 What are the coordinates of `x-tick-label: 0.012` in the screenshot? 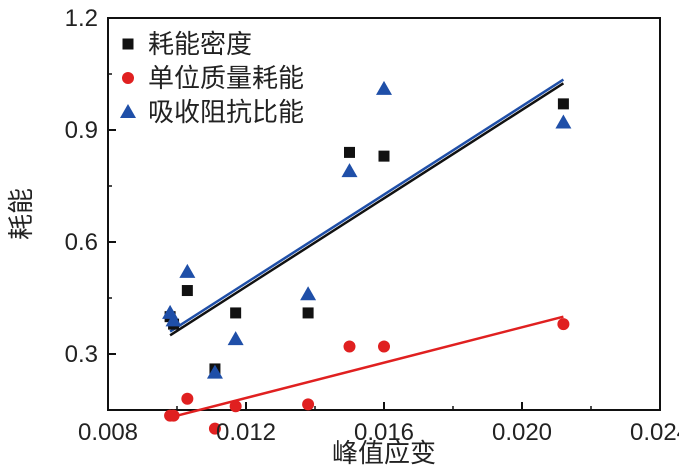 It's located at (246, 432).